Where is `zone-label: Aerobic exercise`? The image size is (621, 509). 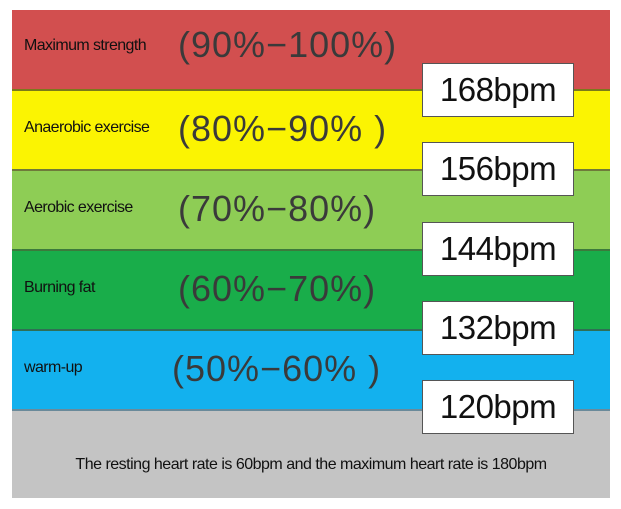 zone-label: Aerobic exercise is located at coordinates (78, 207).